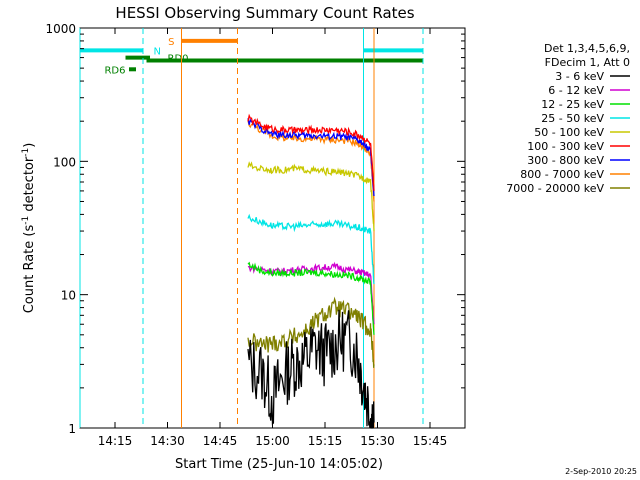 This screenshot has height=480, width=640. Describe the element at coordinates (601, 471) in the screenshot. I see `footer-date: 2-Sep-2010 20:25` at that location.